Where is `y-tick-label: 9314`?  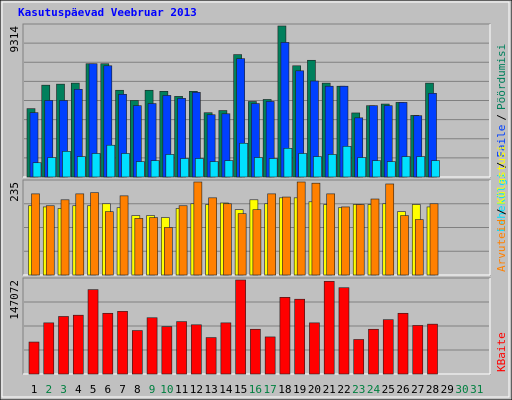
y-tick-label: 9314 is located at coordinates (14, 39).